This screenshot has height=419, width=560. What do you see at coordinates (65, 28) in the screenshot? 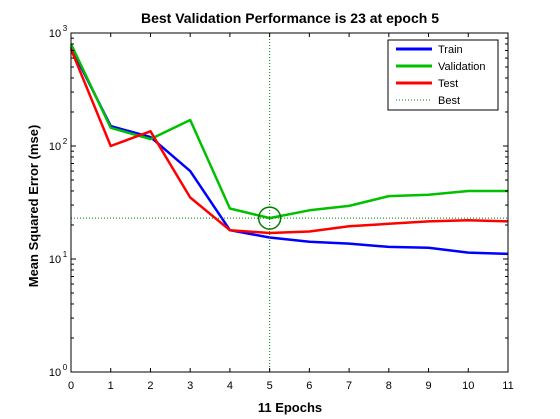
I see `y-tick-label-exponent: 3` at bounding box center [65, 28].